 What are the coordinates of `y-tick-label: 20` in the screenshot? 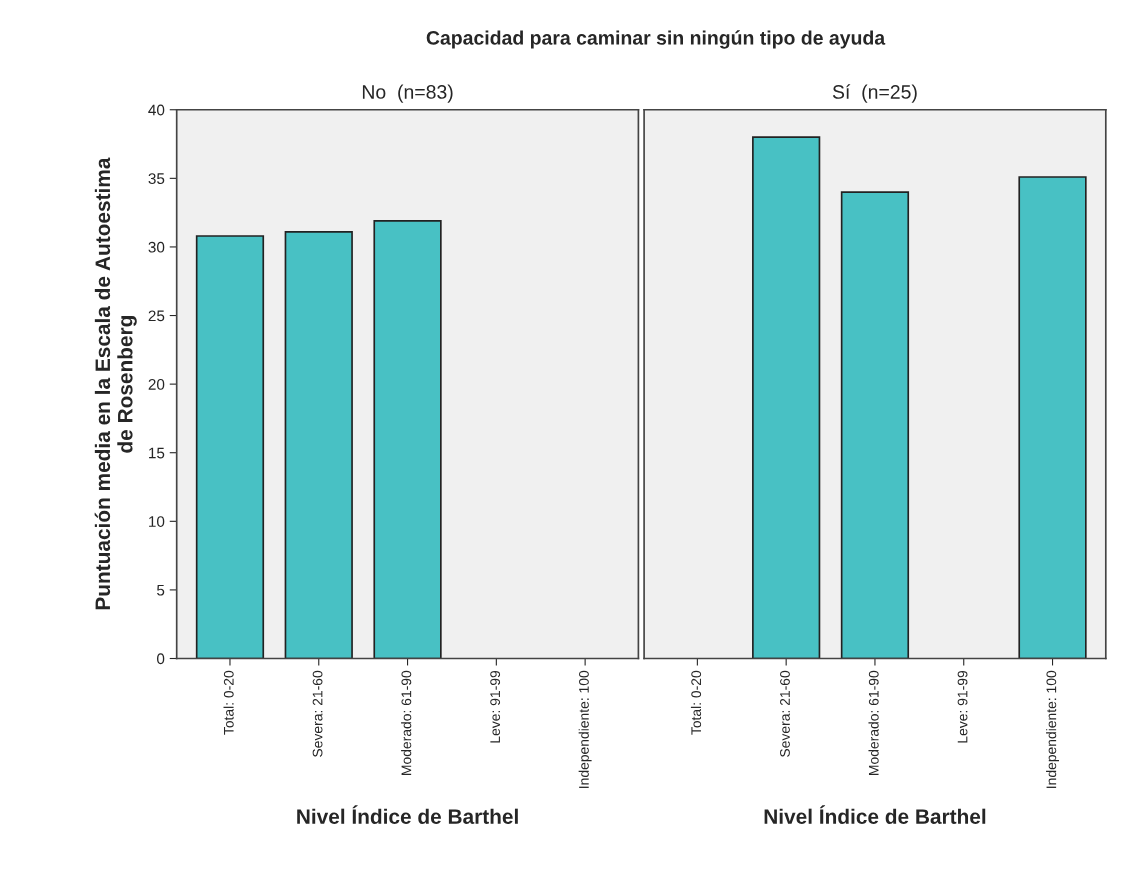 It's located at (156, 384).